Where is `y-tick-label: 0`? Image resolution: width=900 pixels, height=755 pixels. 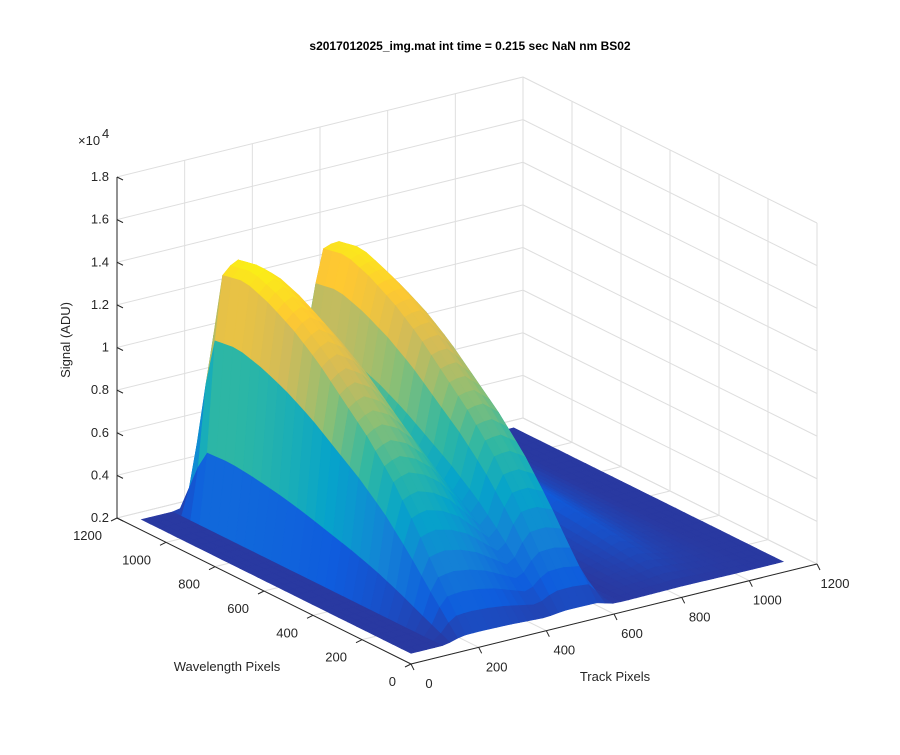
y-tick-label: 0 is located at coordinates (392, 681).